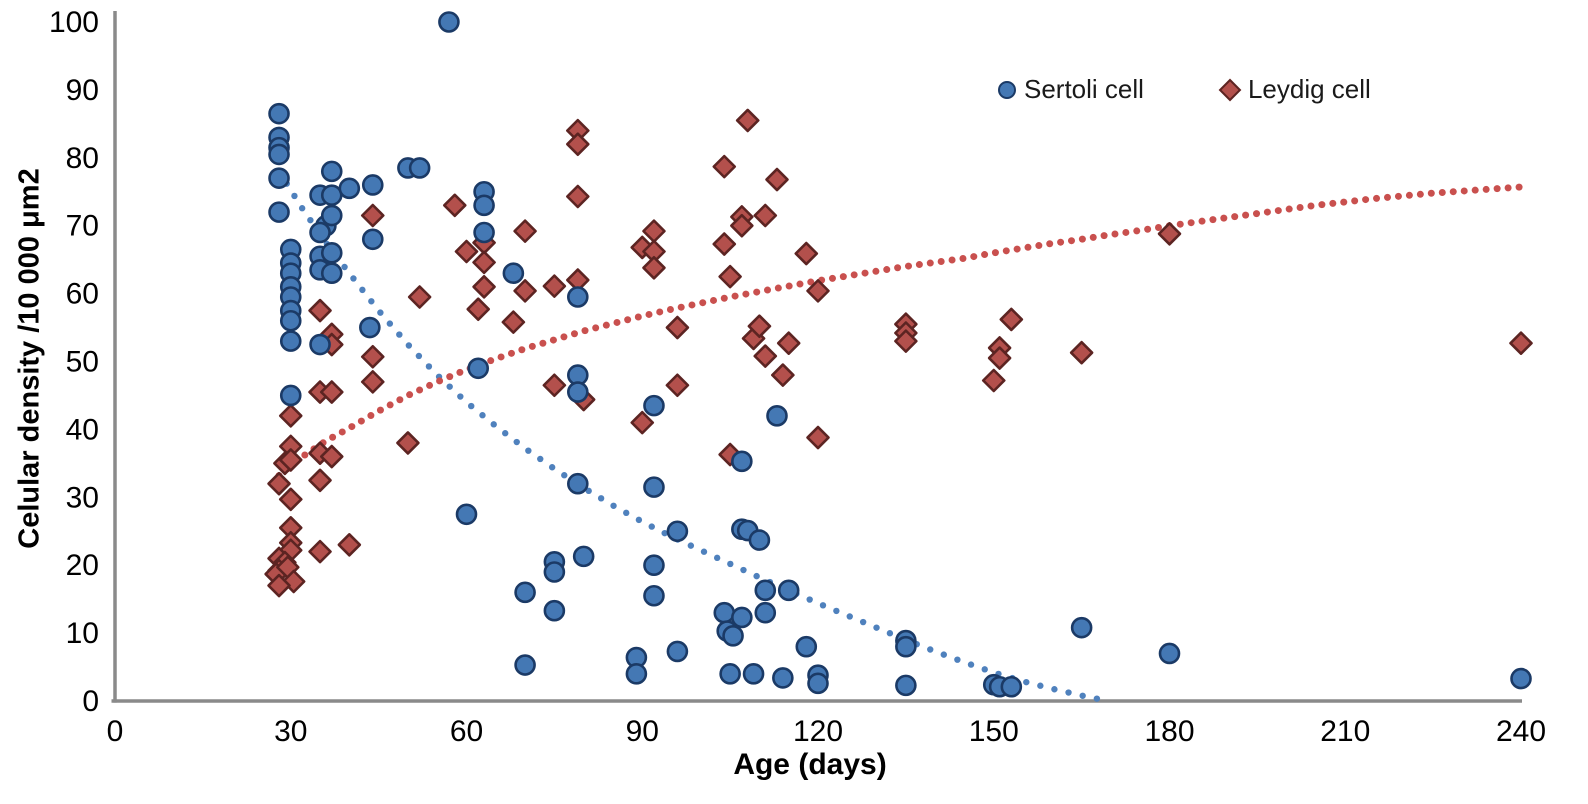 This screenshot has height=804, width=1588. I want to click on y-tick-label: 20, so click(82, 565).